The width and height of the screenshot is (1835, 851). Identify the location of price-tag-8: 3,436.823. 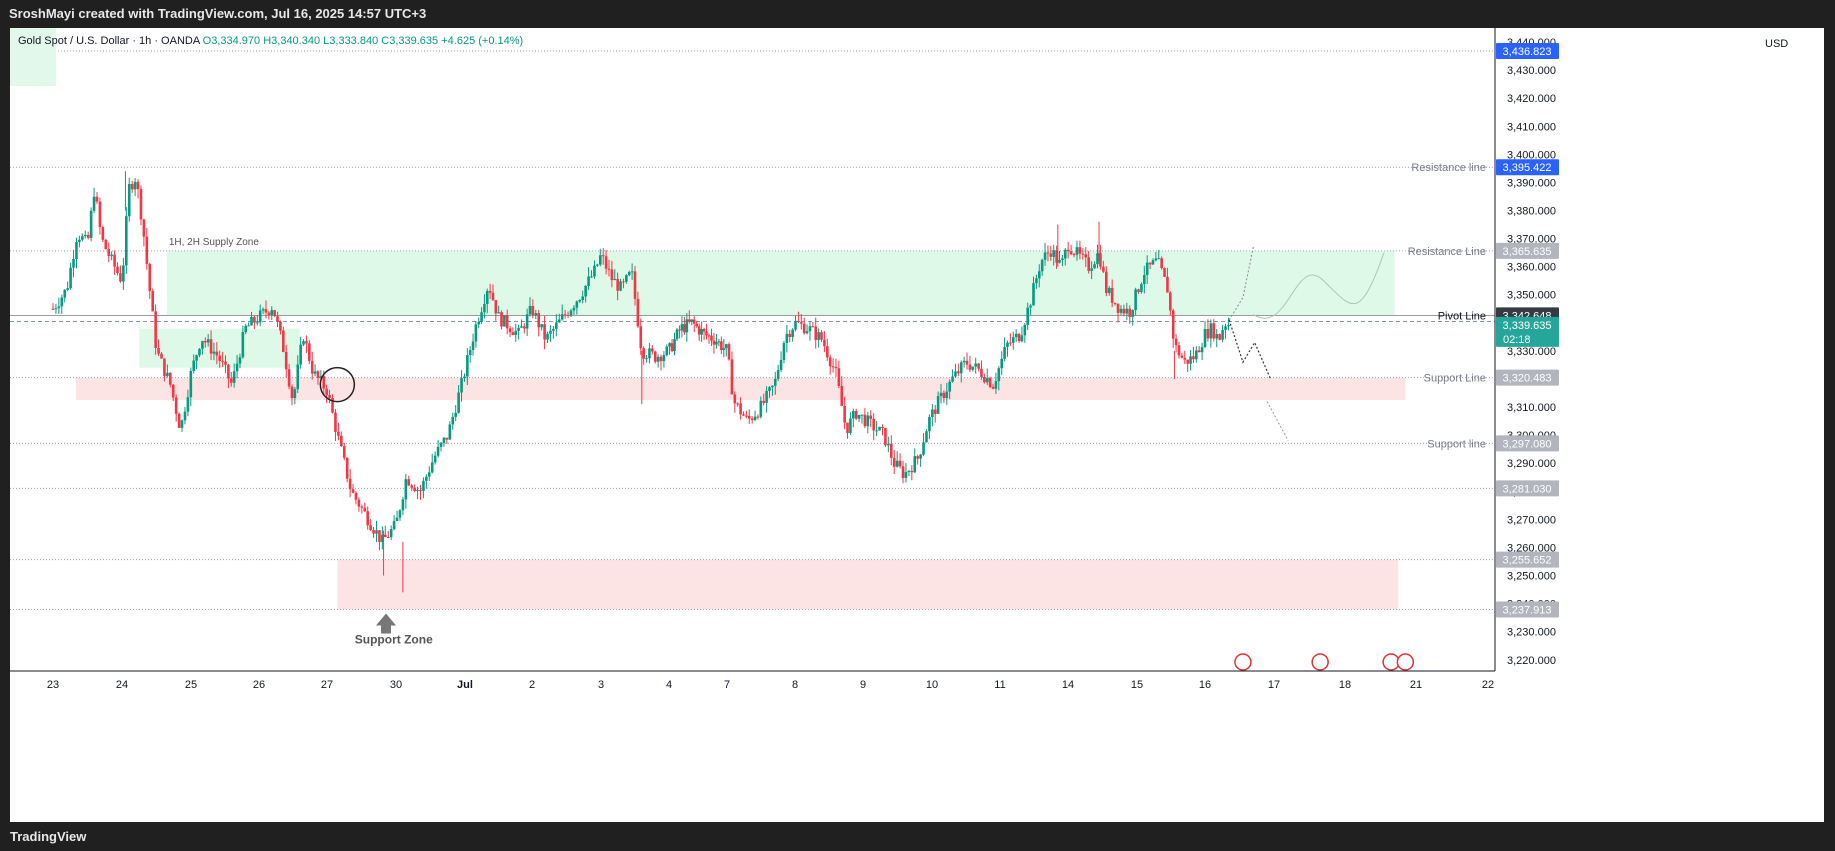
(1527, 52).